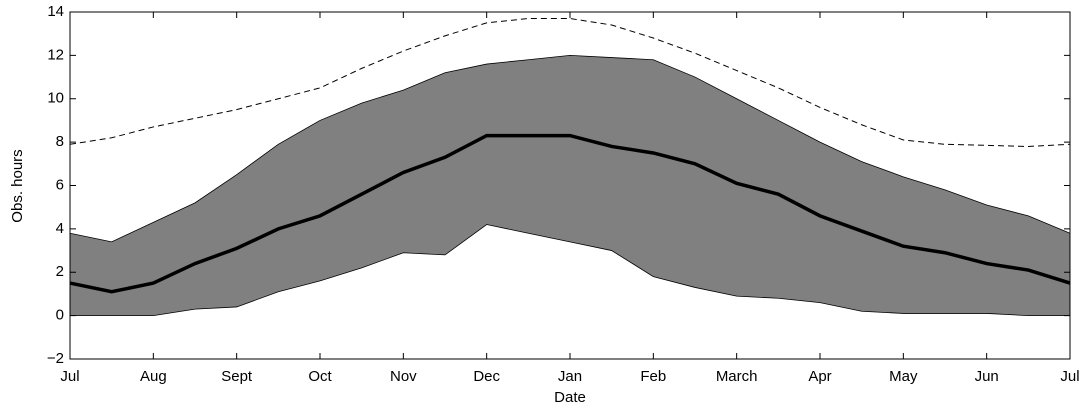 The height and width of the screenshot is (416, 1092). Describe the element at coordinates (60, 271) in the screenshot. I see `y-tick-label: 2` at that location.